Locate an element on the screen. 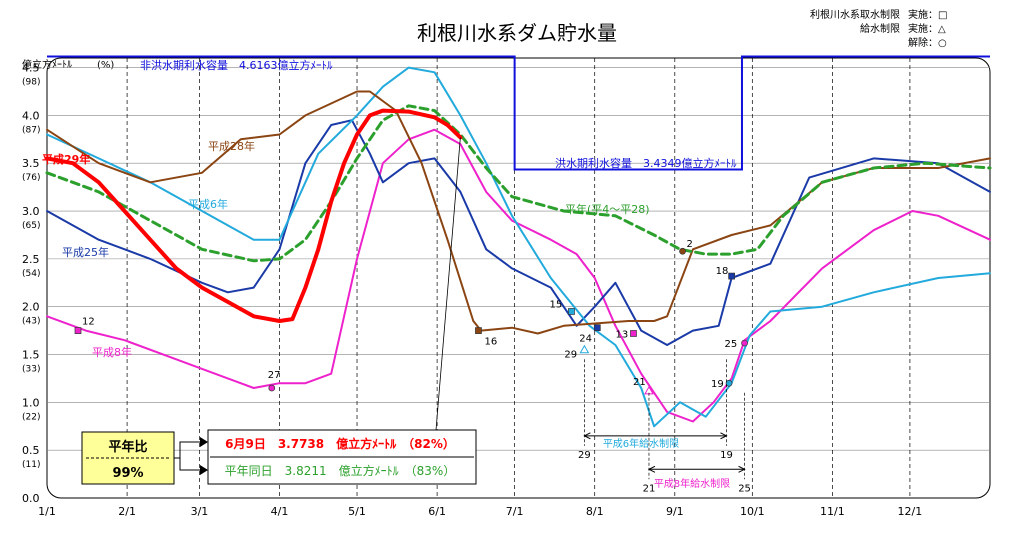 The height and width of the screenshot is (553, 1024). x-tick-label: 11/1 is located at coordinates (832, 511).